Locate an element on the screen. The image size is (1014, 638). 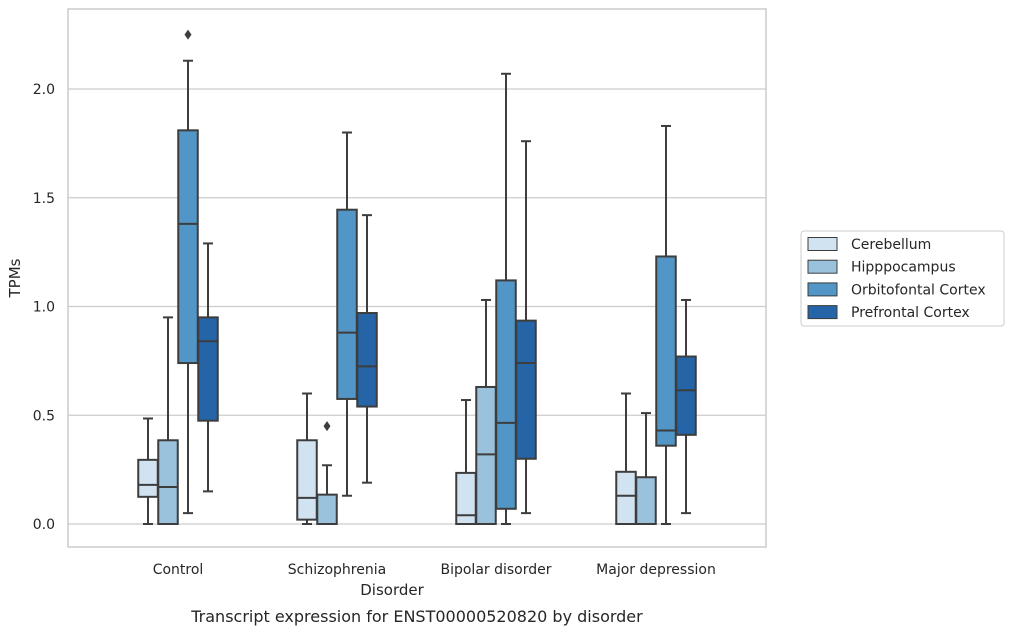
x-tick-label: Control is located at coordinates (178, 570).